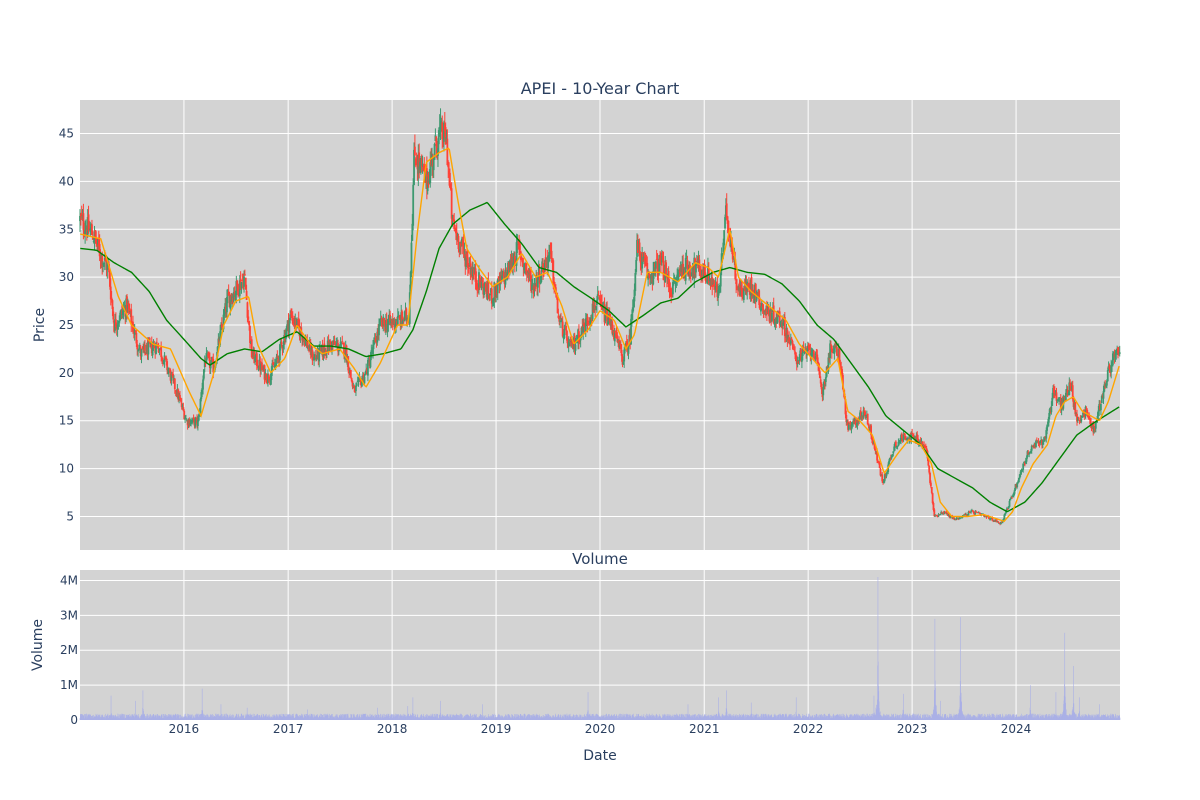 This screenshot has width=1200, height=800. I want to click on volume-tick-label: 2M, so click(69, 650).